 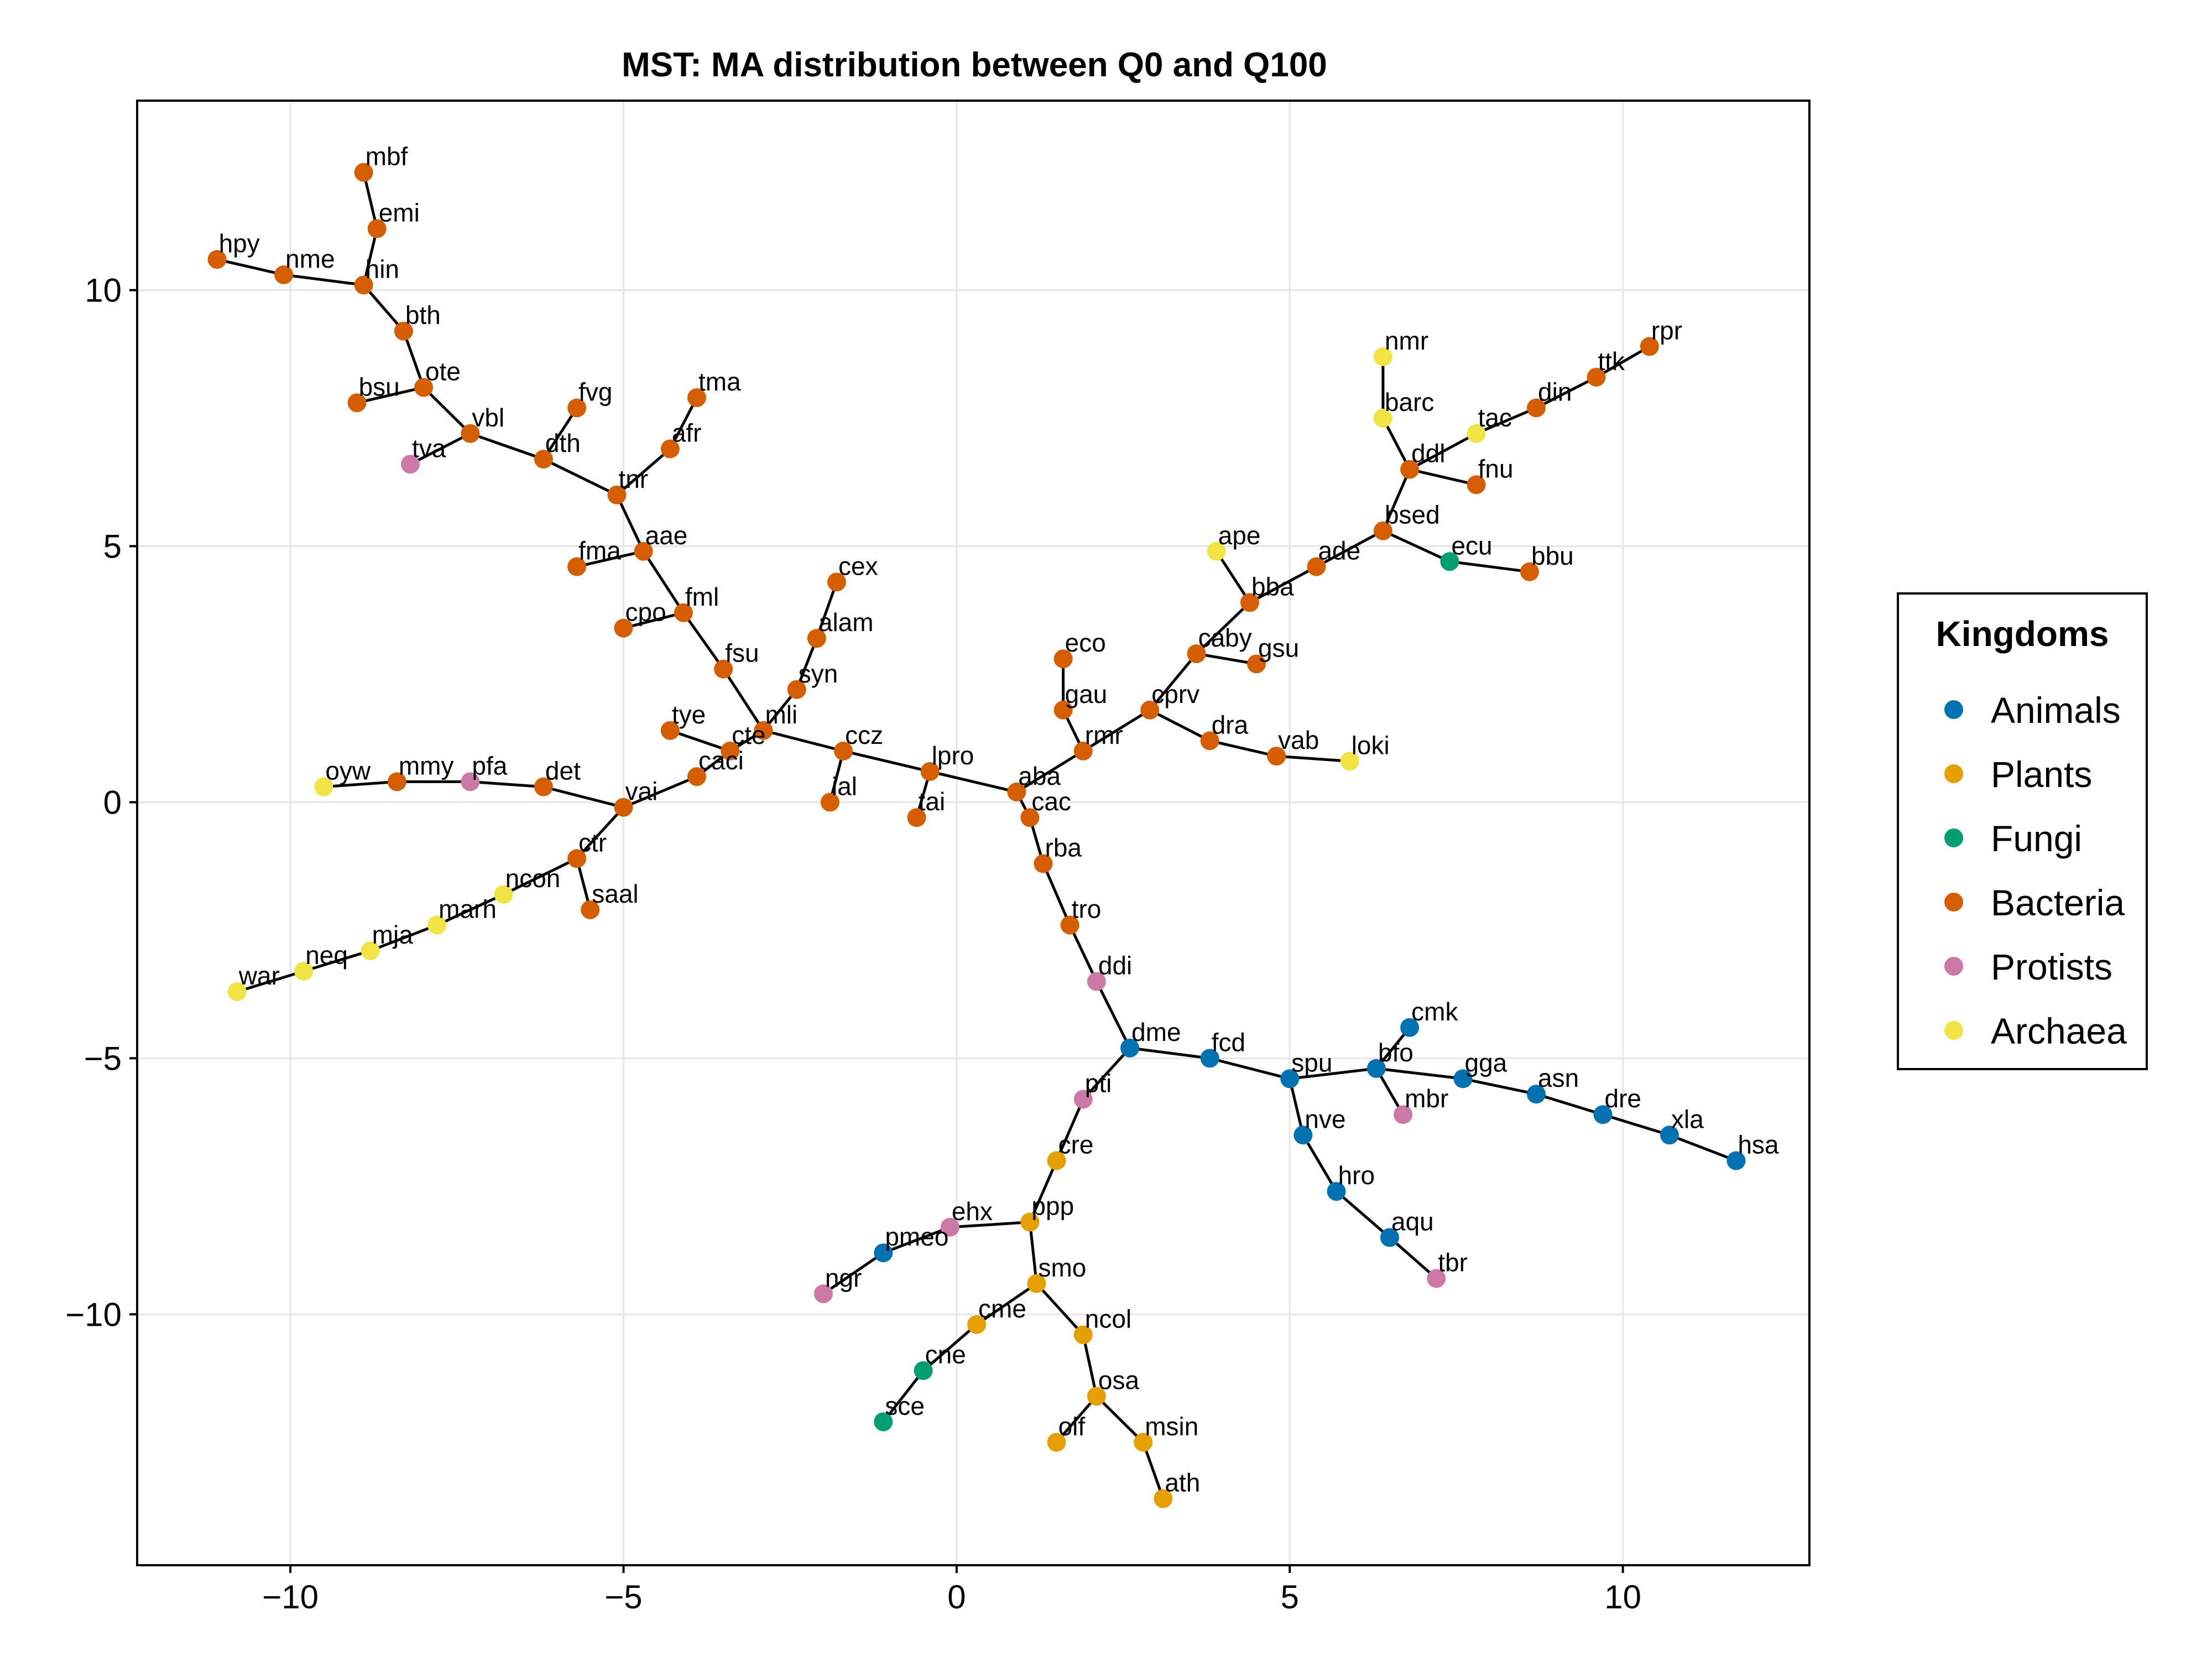 I want to click on mst-edge-ncol-osa, so click(x=1090, y=1366).